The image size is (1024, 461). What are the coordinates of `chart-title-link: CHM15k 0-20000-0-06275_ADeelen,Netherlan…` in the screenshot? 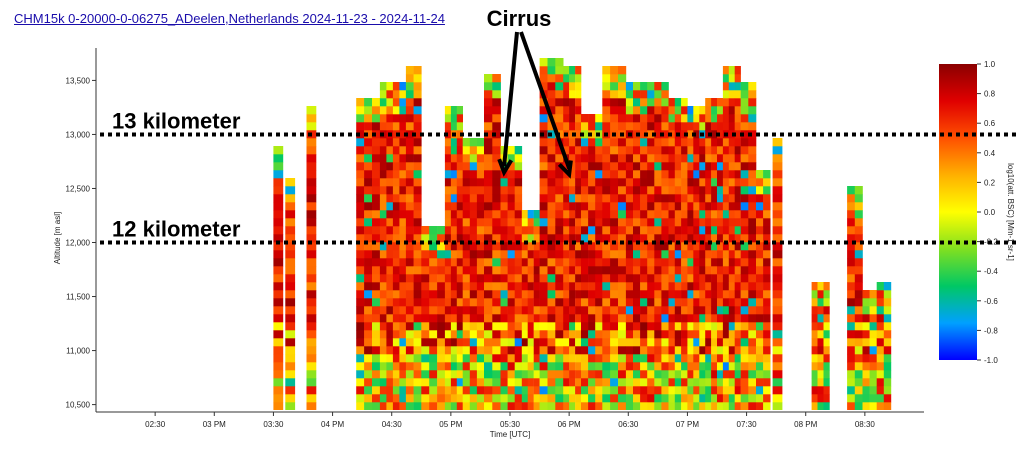 It's located at (229, 18).